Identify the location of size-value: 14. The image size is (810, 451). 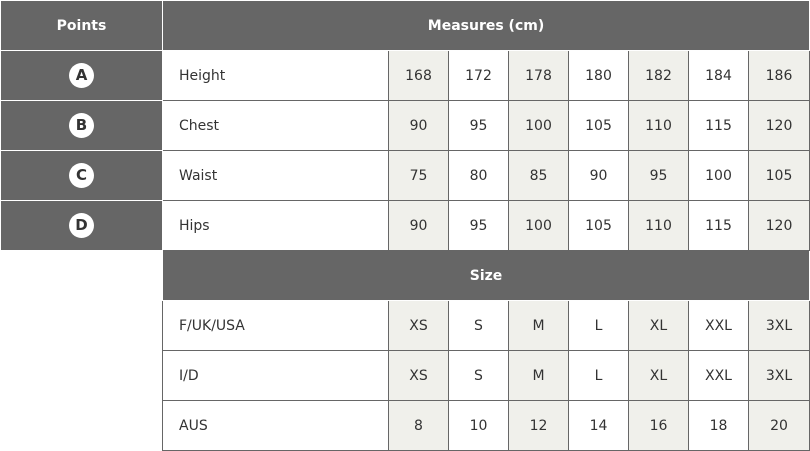
(598, 425).